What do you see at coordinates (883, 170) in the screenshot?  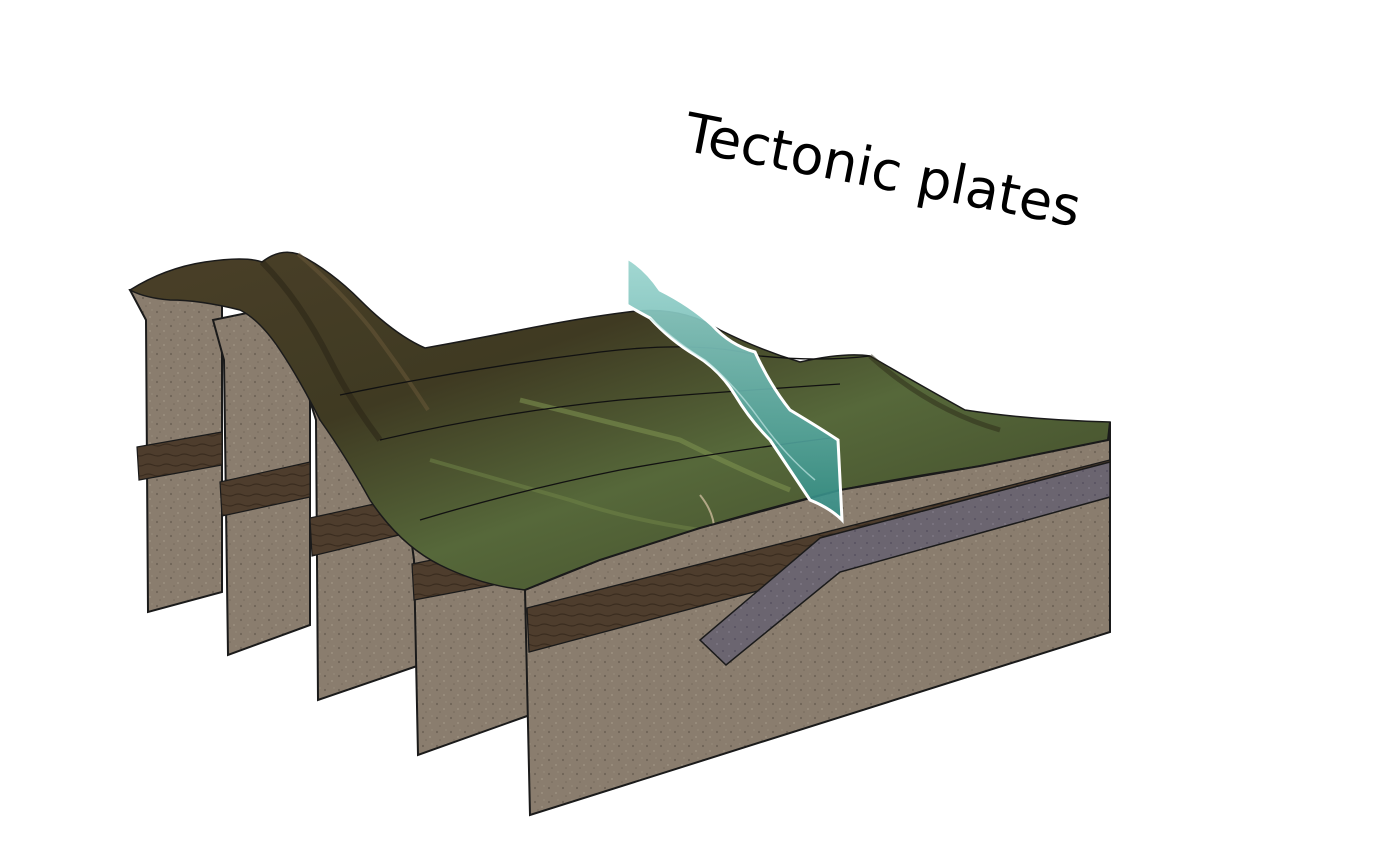 I see `diagram-title: Tectonic plates` at bounding box center [883, 170].